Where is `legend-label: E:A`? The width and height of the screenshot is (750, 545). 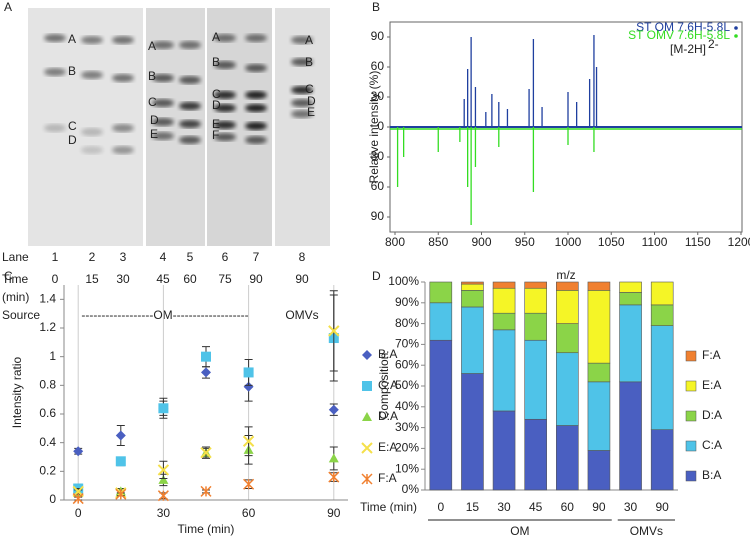 legend-label: E:A is located at coordinates (711, 385).